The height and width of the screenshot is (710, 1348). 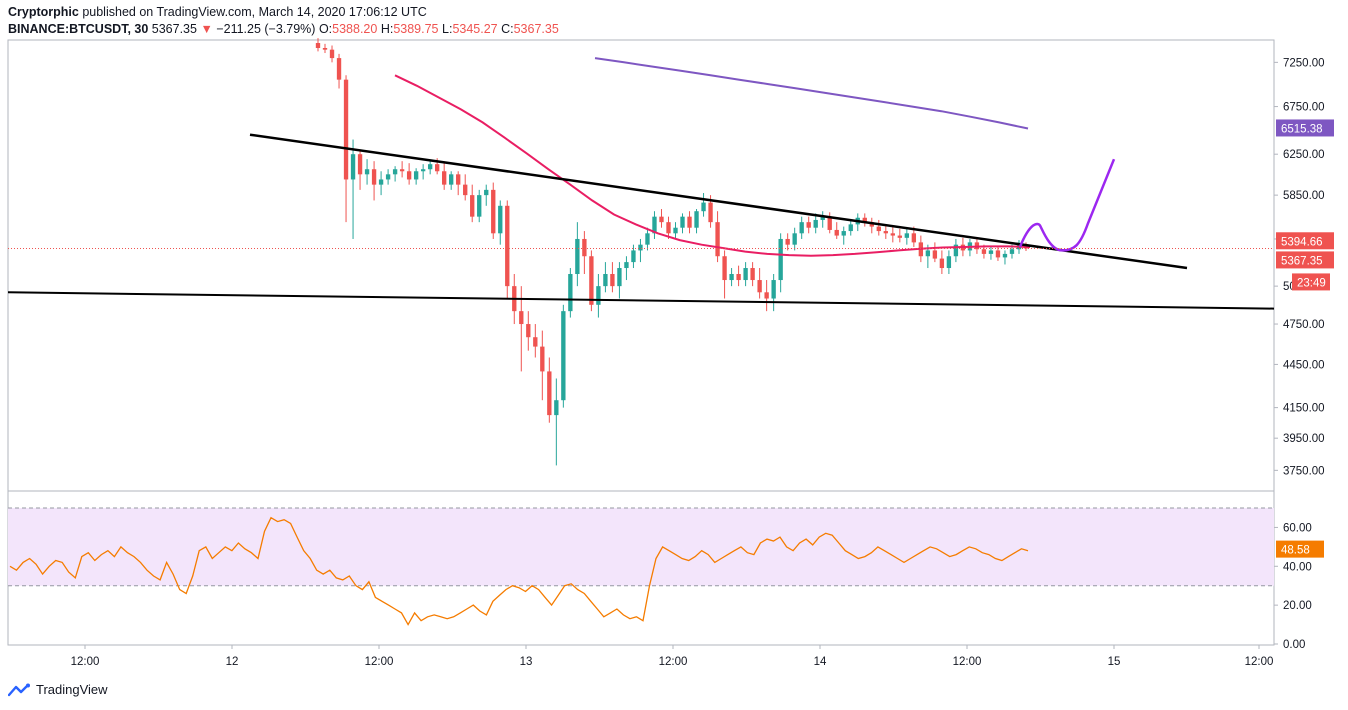 I want to click on projection-path, so click(x=1067, y=204).